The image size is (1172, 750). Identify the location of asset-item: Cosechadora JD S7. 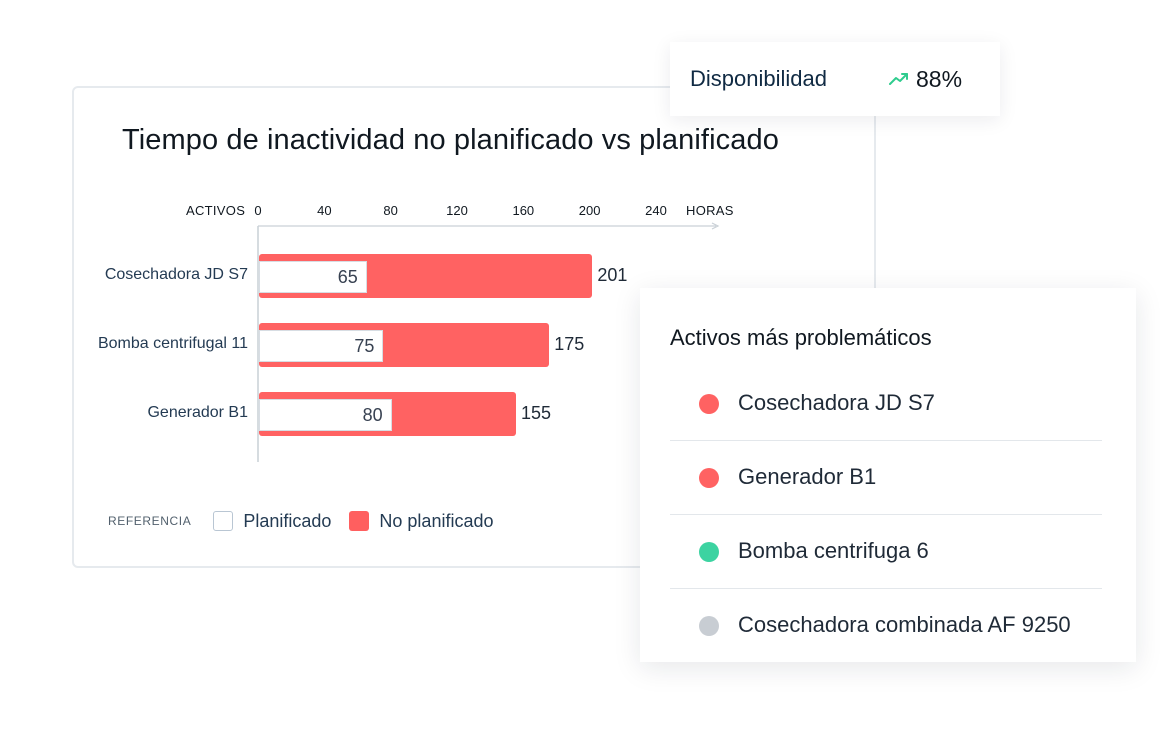
(886, 403).